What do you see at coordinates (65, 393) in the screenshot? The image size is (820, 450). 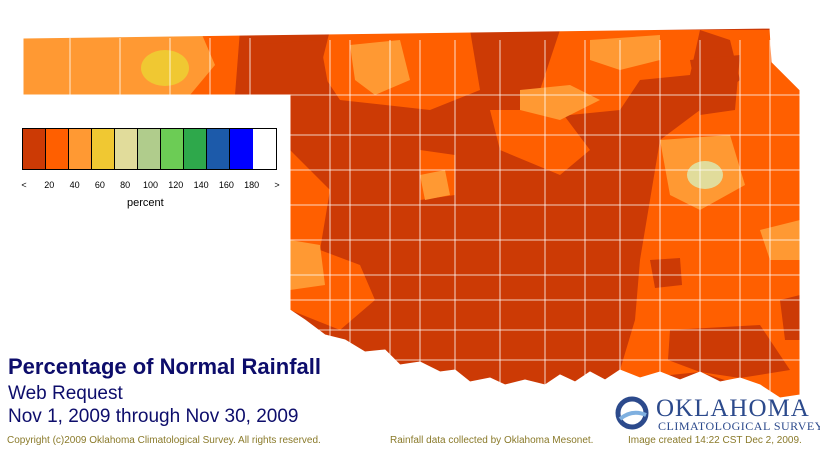 I see `map-subtitle: Web Request` at bounding box center [65, 393].